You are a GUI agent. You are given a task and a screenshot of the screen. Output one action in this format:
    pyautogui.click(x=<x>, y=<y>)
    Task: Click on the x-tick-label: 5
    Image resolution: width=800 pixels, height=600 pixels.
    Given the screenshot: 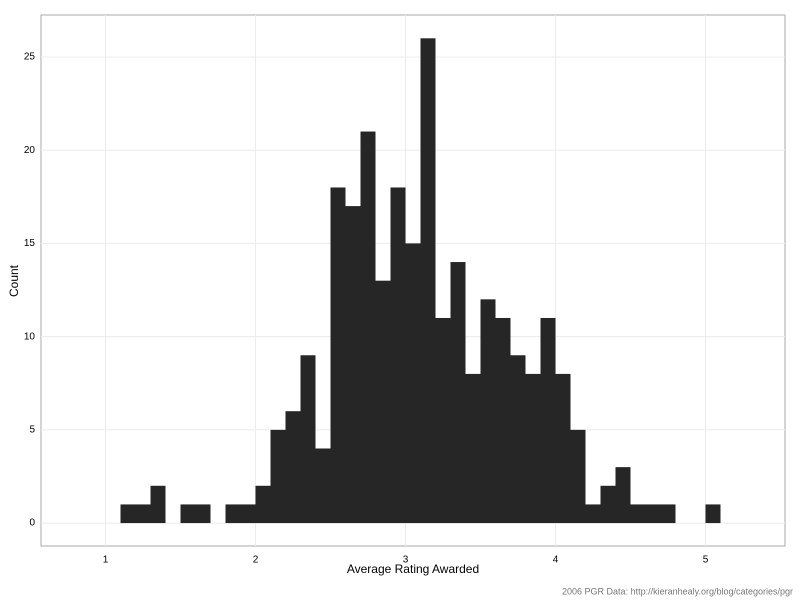 What is the action you would take?
    pyautogui.click(x=706, y=560)
    